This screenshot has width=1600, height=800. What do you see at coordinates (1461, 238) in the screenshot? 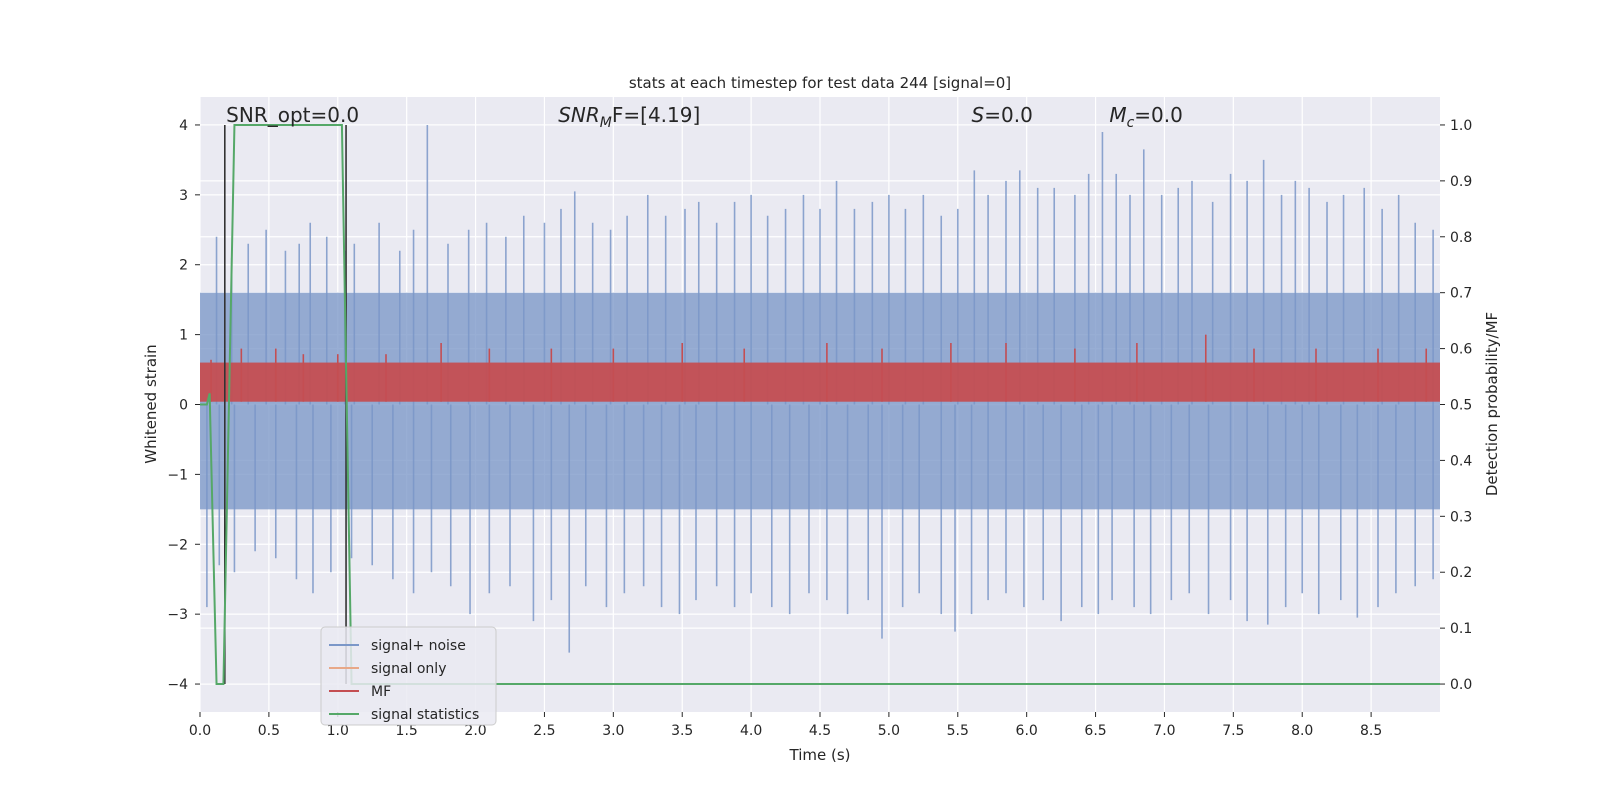
I see `y-right-tick-label: 0.8` at bounding box center [1461, 238].